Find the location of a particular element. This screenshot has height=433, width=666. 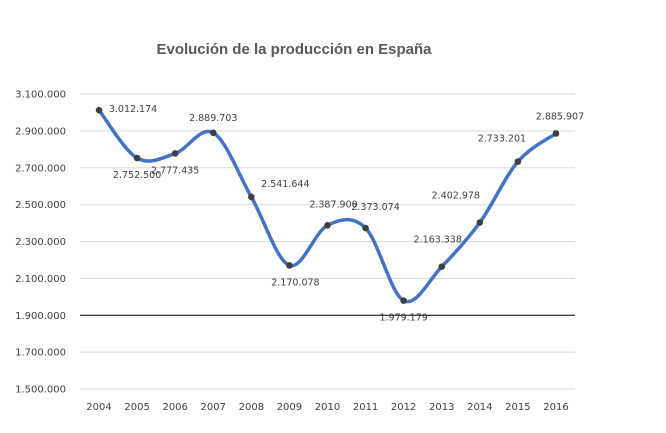

data-label: 2.163.338 is located at coordinates (438, 240).